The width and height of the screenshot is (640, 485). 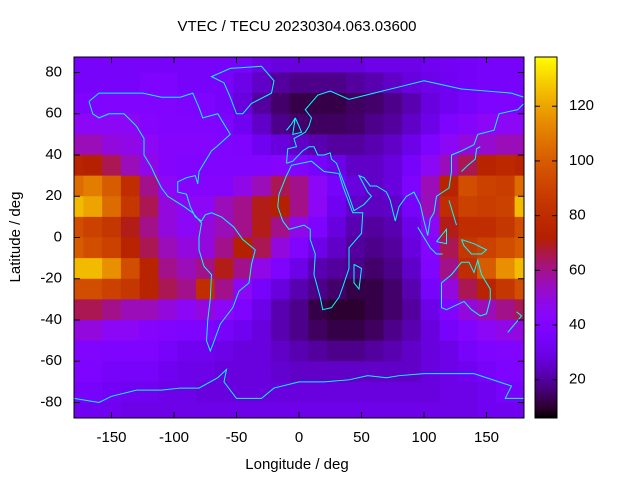 What do you see at coordinates (577, 379) in the screenshot?
I see `colorbar-tick-label: 20` at bounding box center [577, 379].